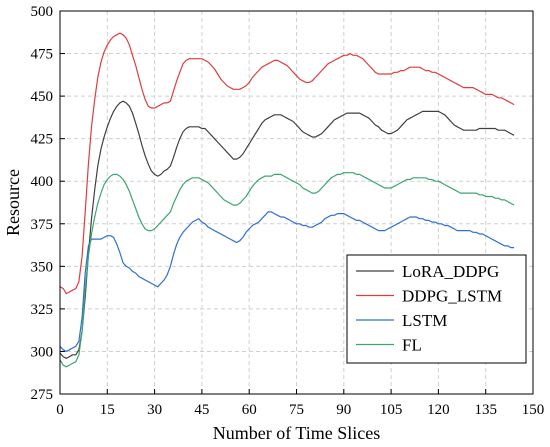  Describe the element at coordinates (107, 410) in the screenshot. I see `x-tick-label: 15` at that location.